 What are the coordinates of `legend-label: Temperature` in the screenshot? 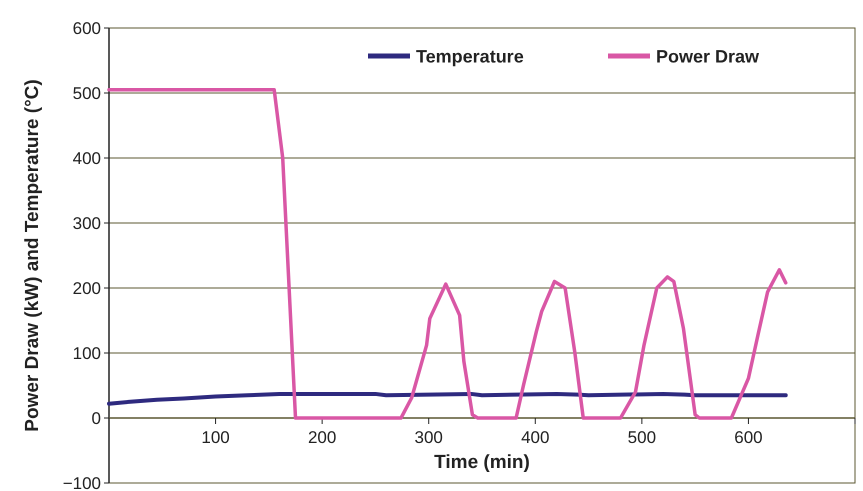 It's located at (470, 56).